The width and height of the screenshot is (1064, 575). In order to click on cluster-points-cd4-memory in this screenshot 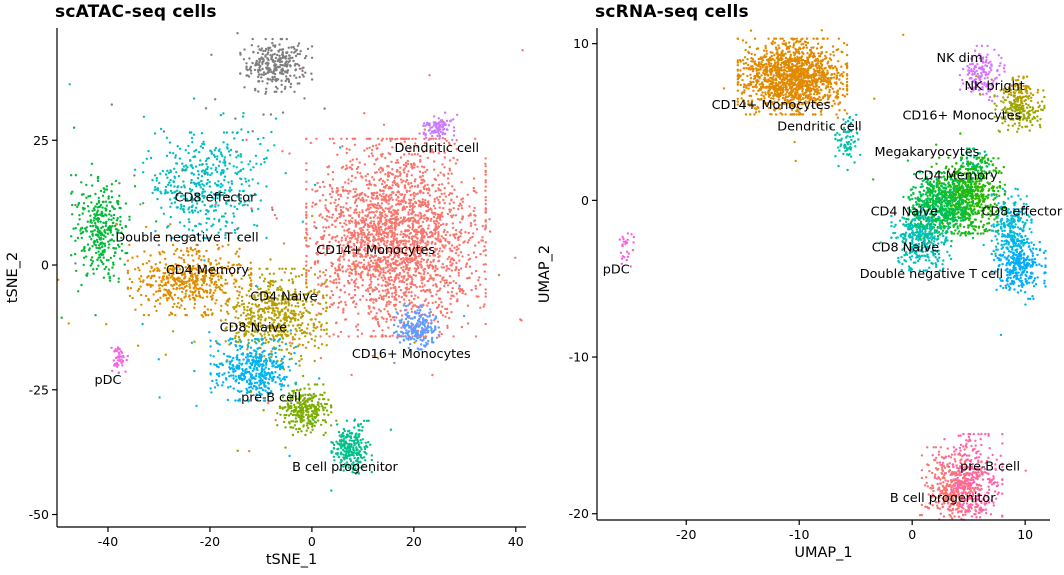, I will do `click(206, 289)`.